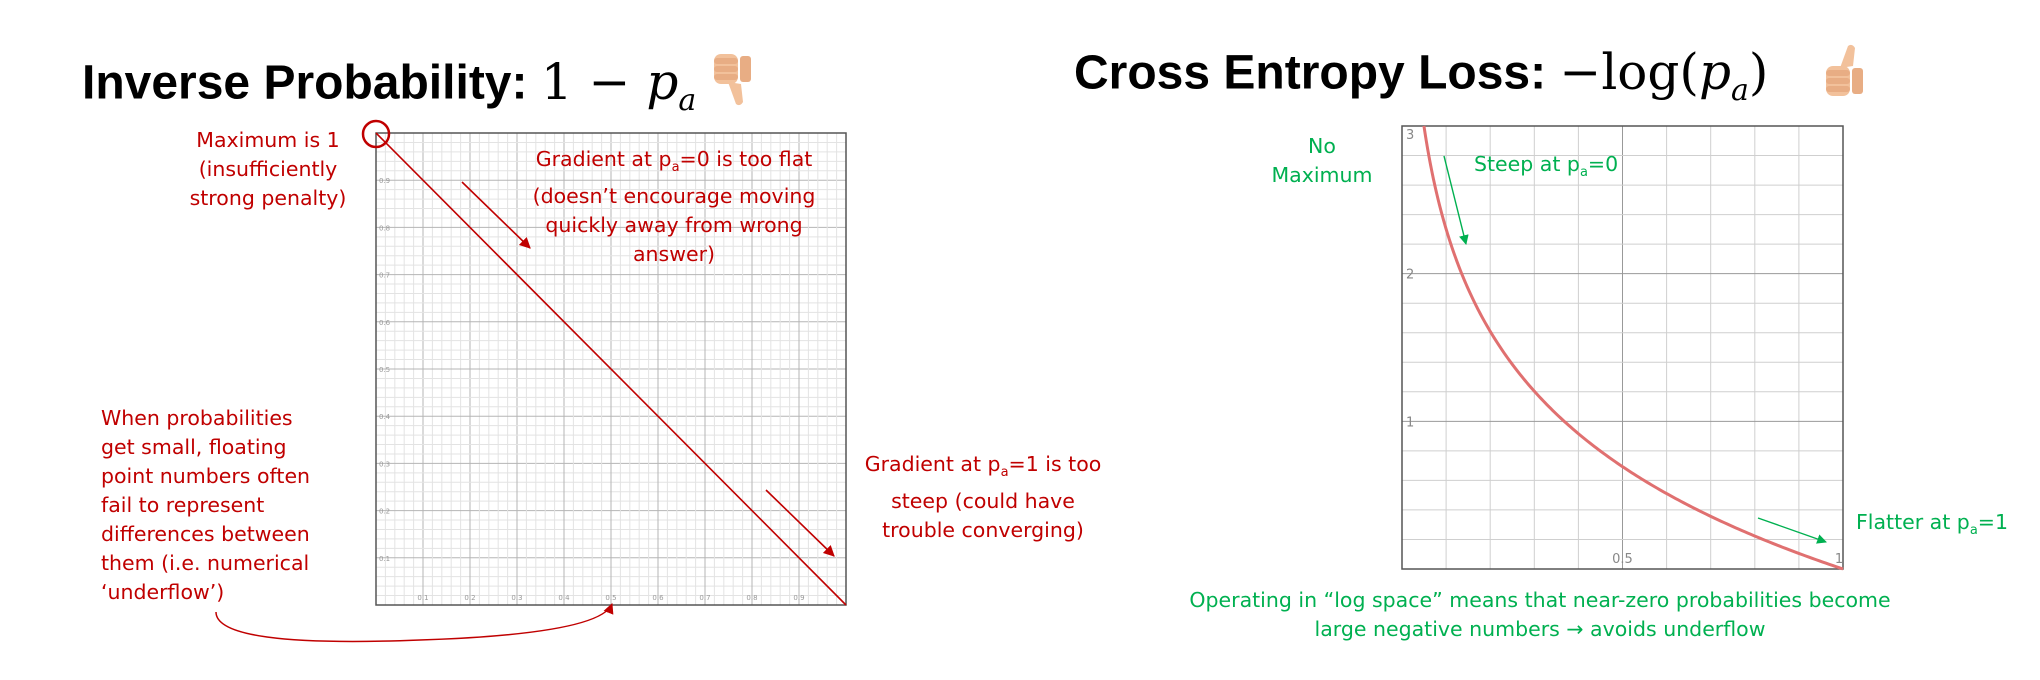  I want to click on y-tick-label: 0.3, so click(384, 464).